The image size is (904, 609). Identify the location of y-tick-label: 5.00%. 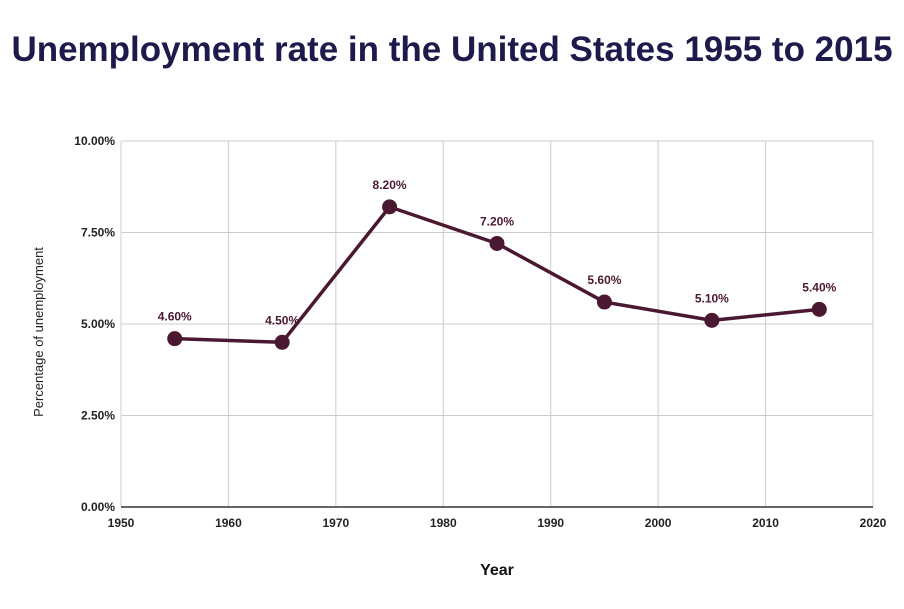
(98, 324).